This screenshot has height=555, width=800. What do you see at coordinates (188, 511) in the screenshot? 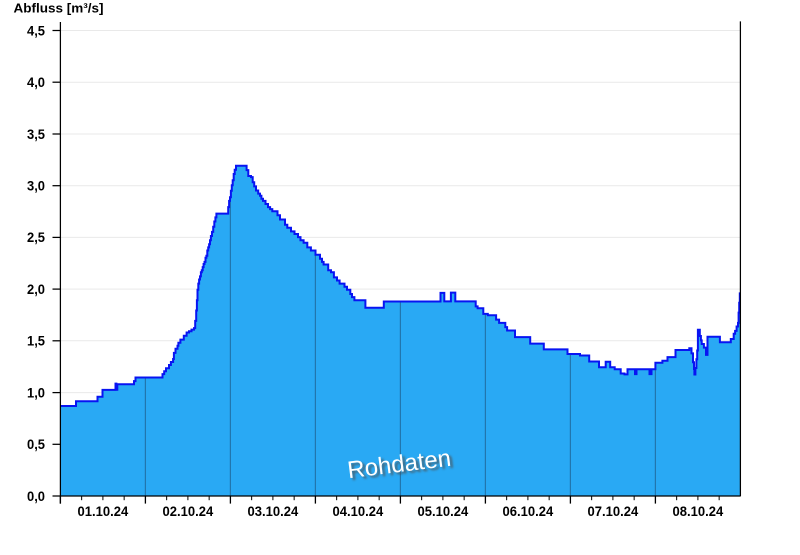
I see `svg-text: 02.10.24` at bounding box center [188, 511].